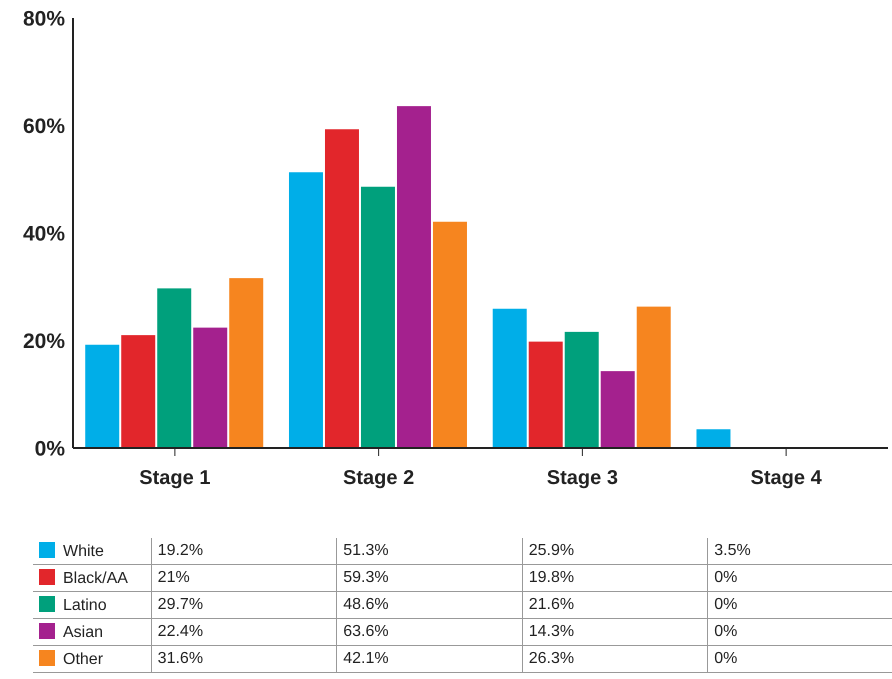 This screenshot has height=679, width=892. What do you see at coordinates (429, 551) in the screenshot?
I see `data-label: 51.3%` at bounding box center [429, 551].